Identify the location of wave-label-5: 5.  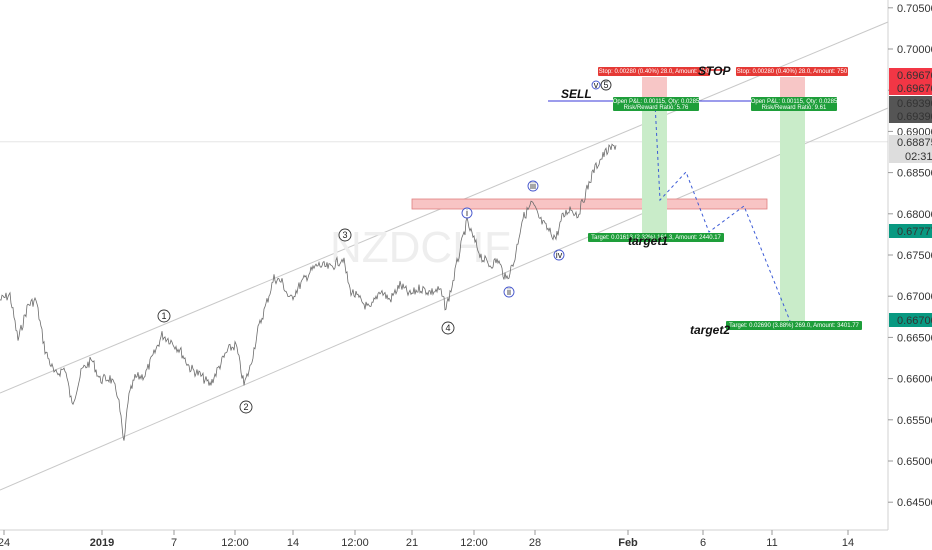
(606, 85).